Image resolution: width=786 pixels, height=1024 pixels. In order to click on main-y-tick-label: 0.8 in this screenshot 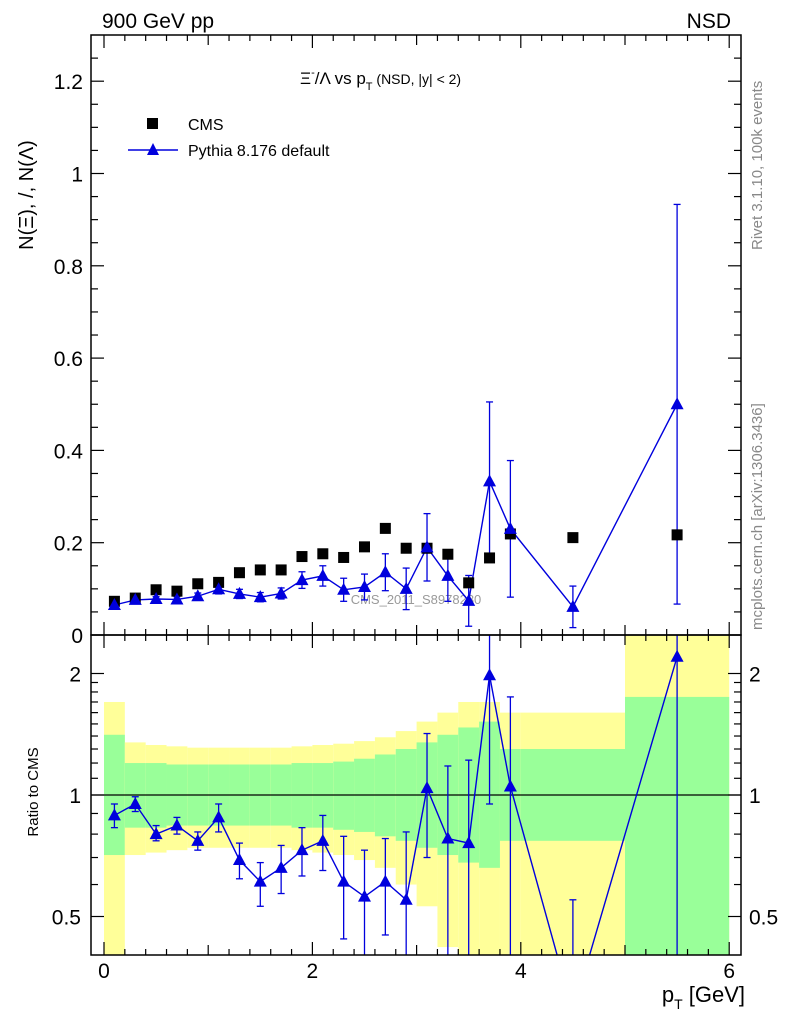, I will do `click(68, 267)`.